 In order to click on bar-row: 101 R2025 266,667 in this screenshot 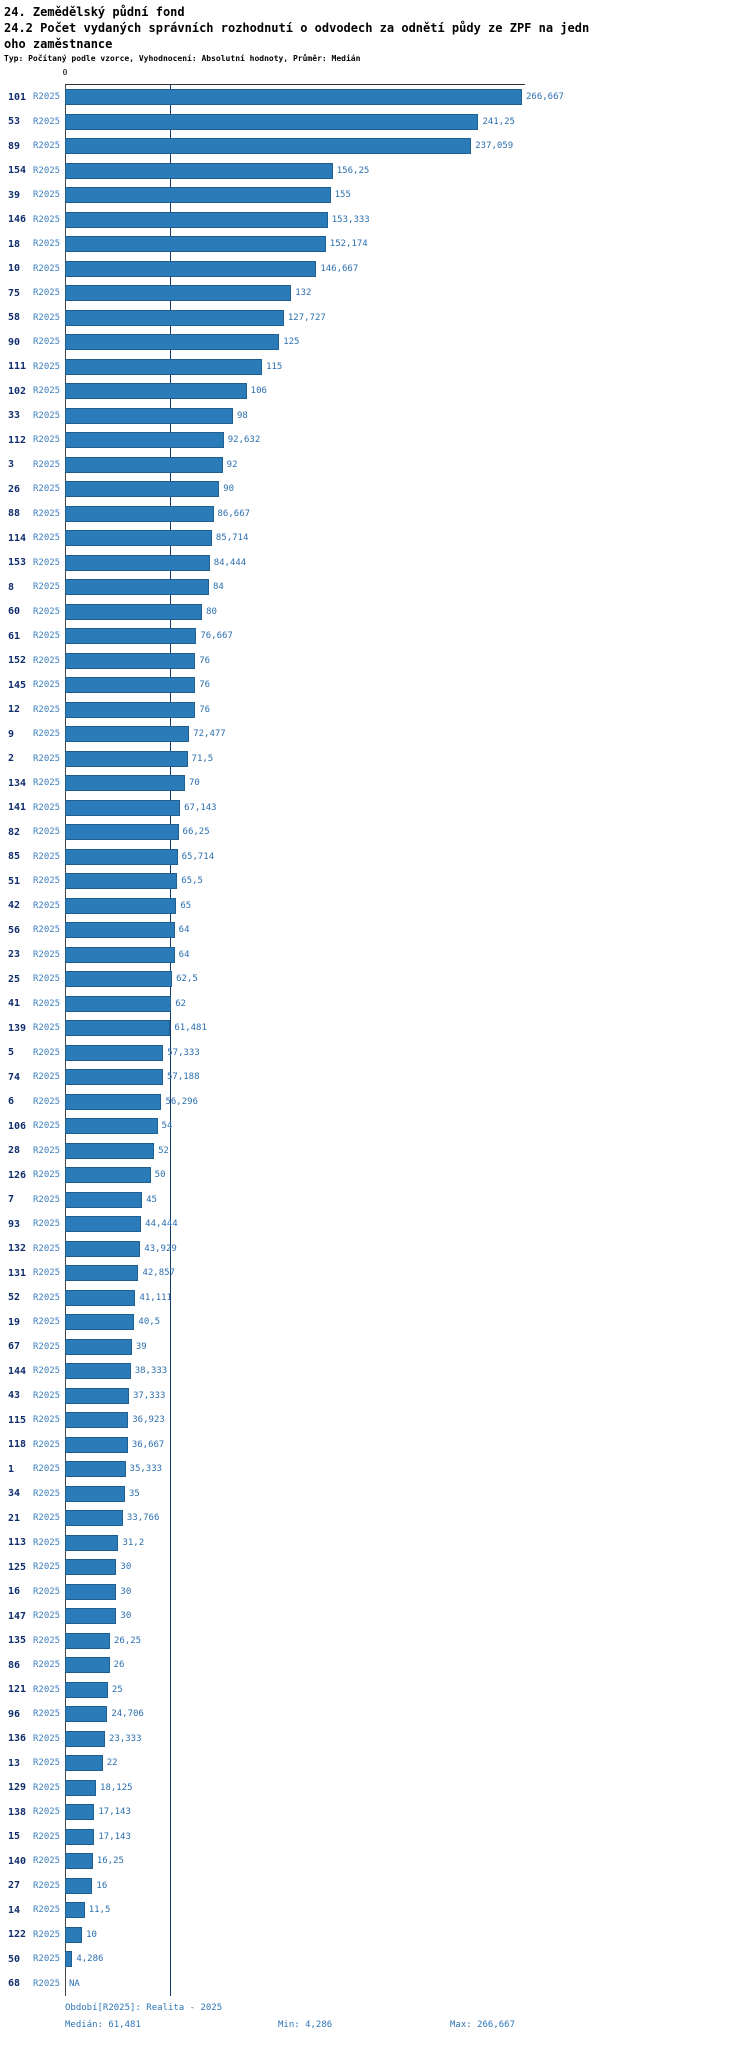, I will do `click(375, 97)`.